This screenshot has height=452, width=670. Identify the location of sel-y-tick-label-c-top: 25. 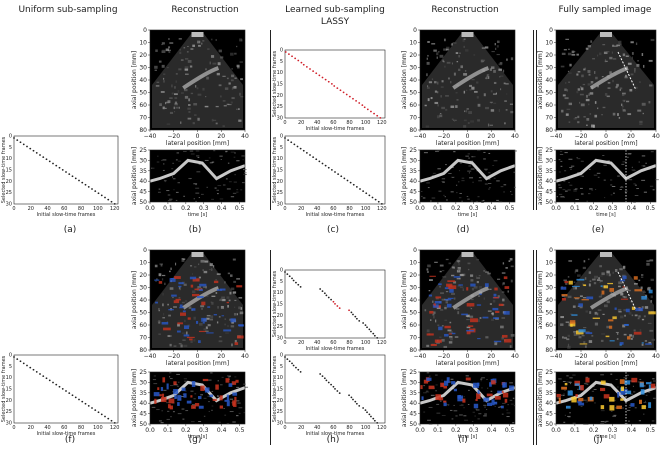
(280, 107).